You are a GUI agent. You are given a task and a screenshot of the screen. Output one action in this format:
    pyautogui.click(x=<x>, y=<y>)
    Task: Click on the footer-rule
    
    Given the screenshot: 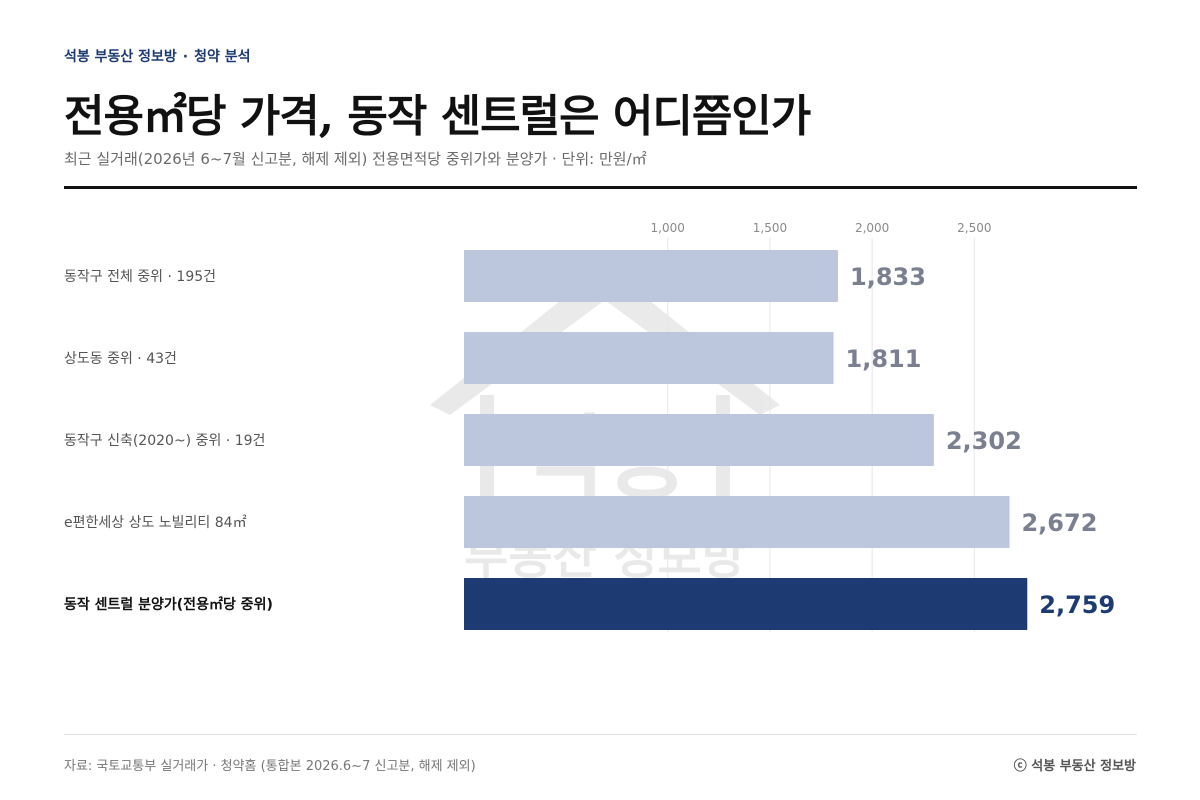 What is the action you would take?
    pyautogui.click(x=600, y=734)
    